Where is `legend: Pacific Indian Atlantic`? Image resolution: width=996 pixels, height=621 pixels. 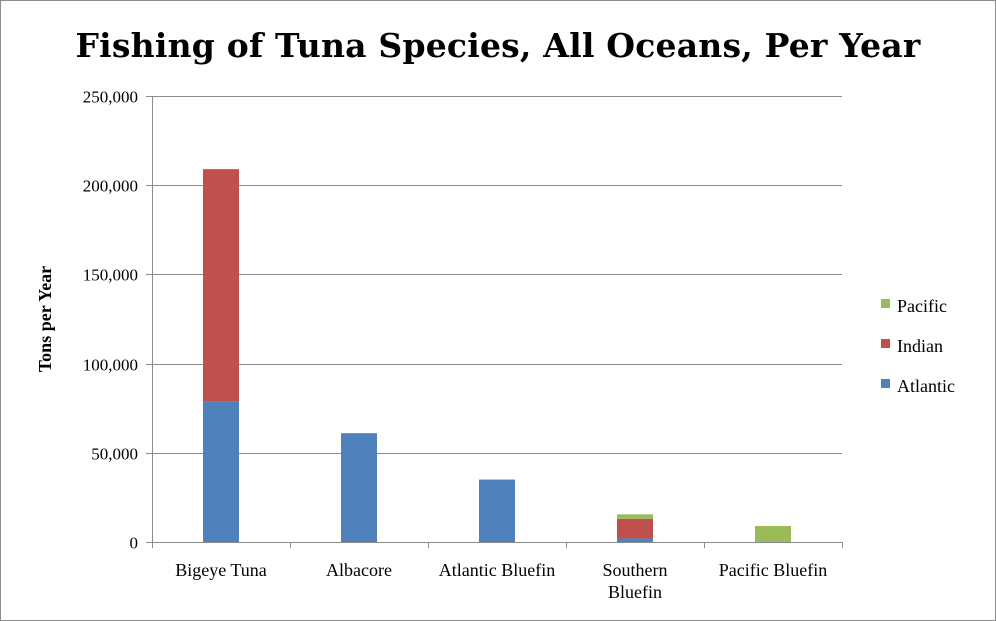
legend: Pacific Indian Atlantic is located at coordinates (918, 346).